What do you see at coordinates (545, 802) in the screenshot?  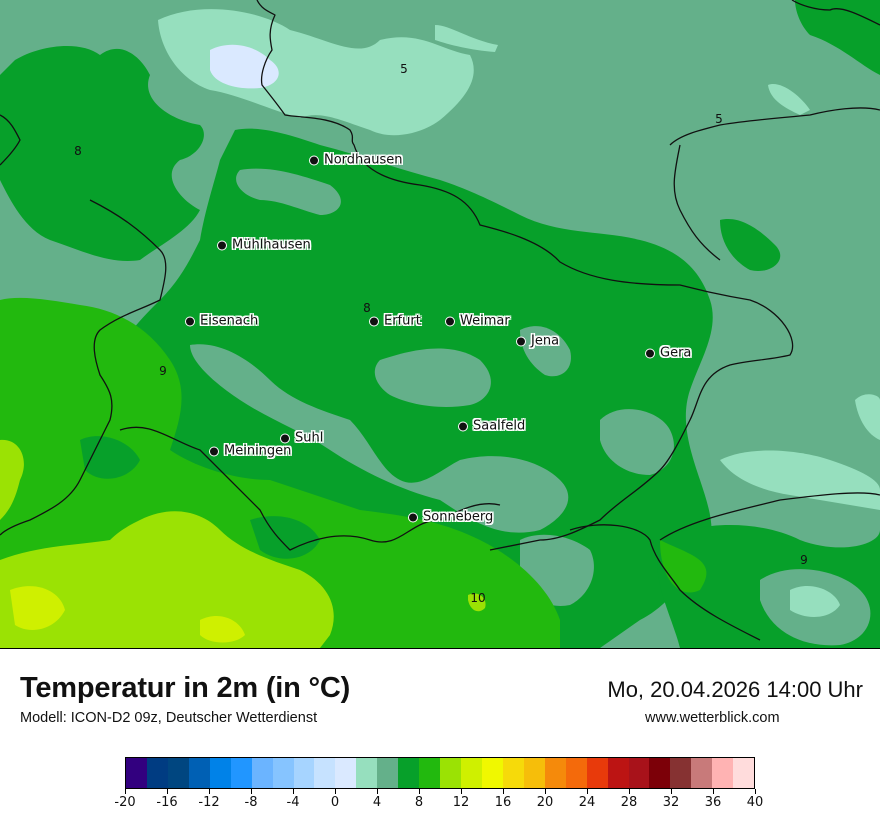 I see `colorbar-tick-label: 20` at bounding box center [545, 802].